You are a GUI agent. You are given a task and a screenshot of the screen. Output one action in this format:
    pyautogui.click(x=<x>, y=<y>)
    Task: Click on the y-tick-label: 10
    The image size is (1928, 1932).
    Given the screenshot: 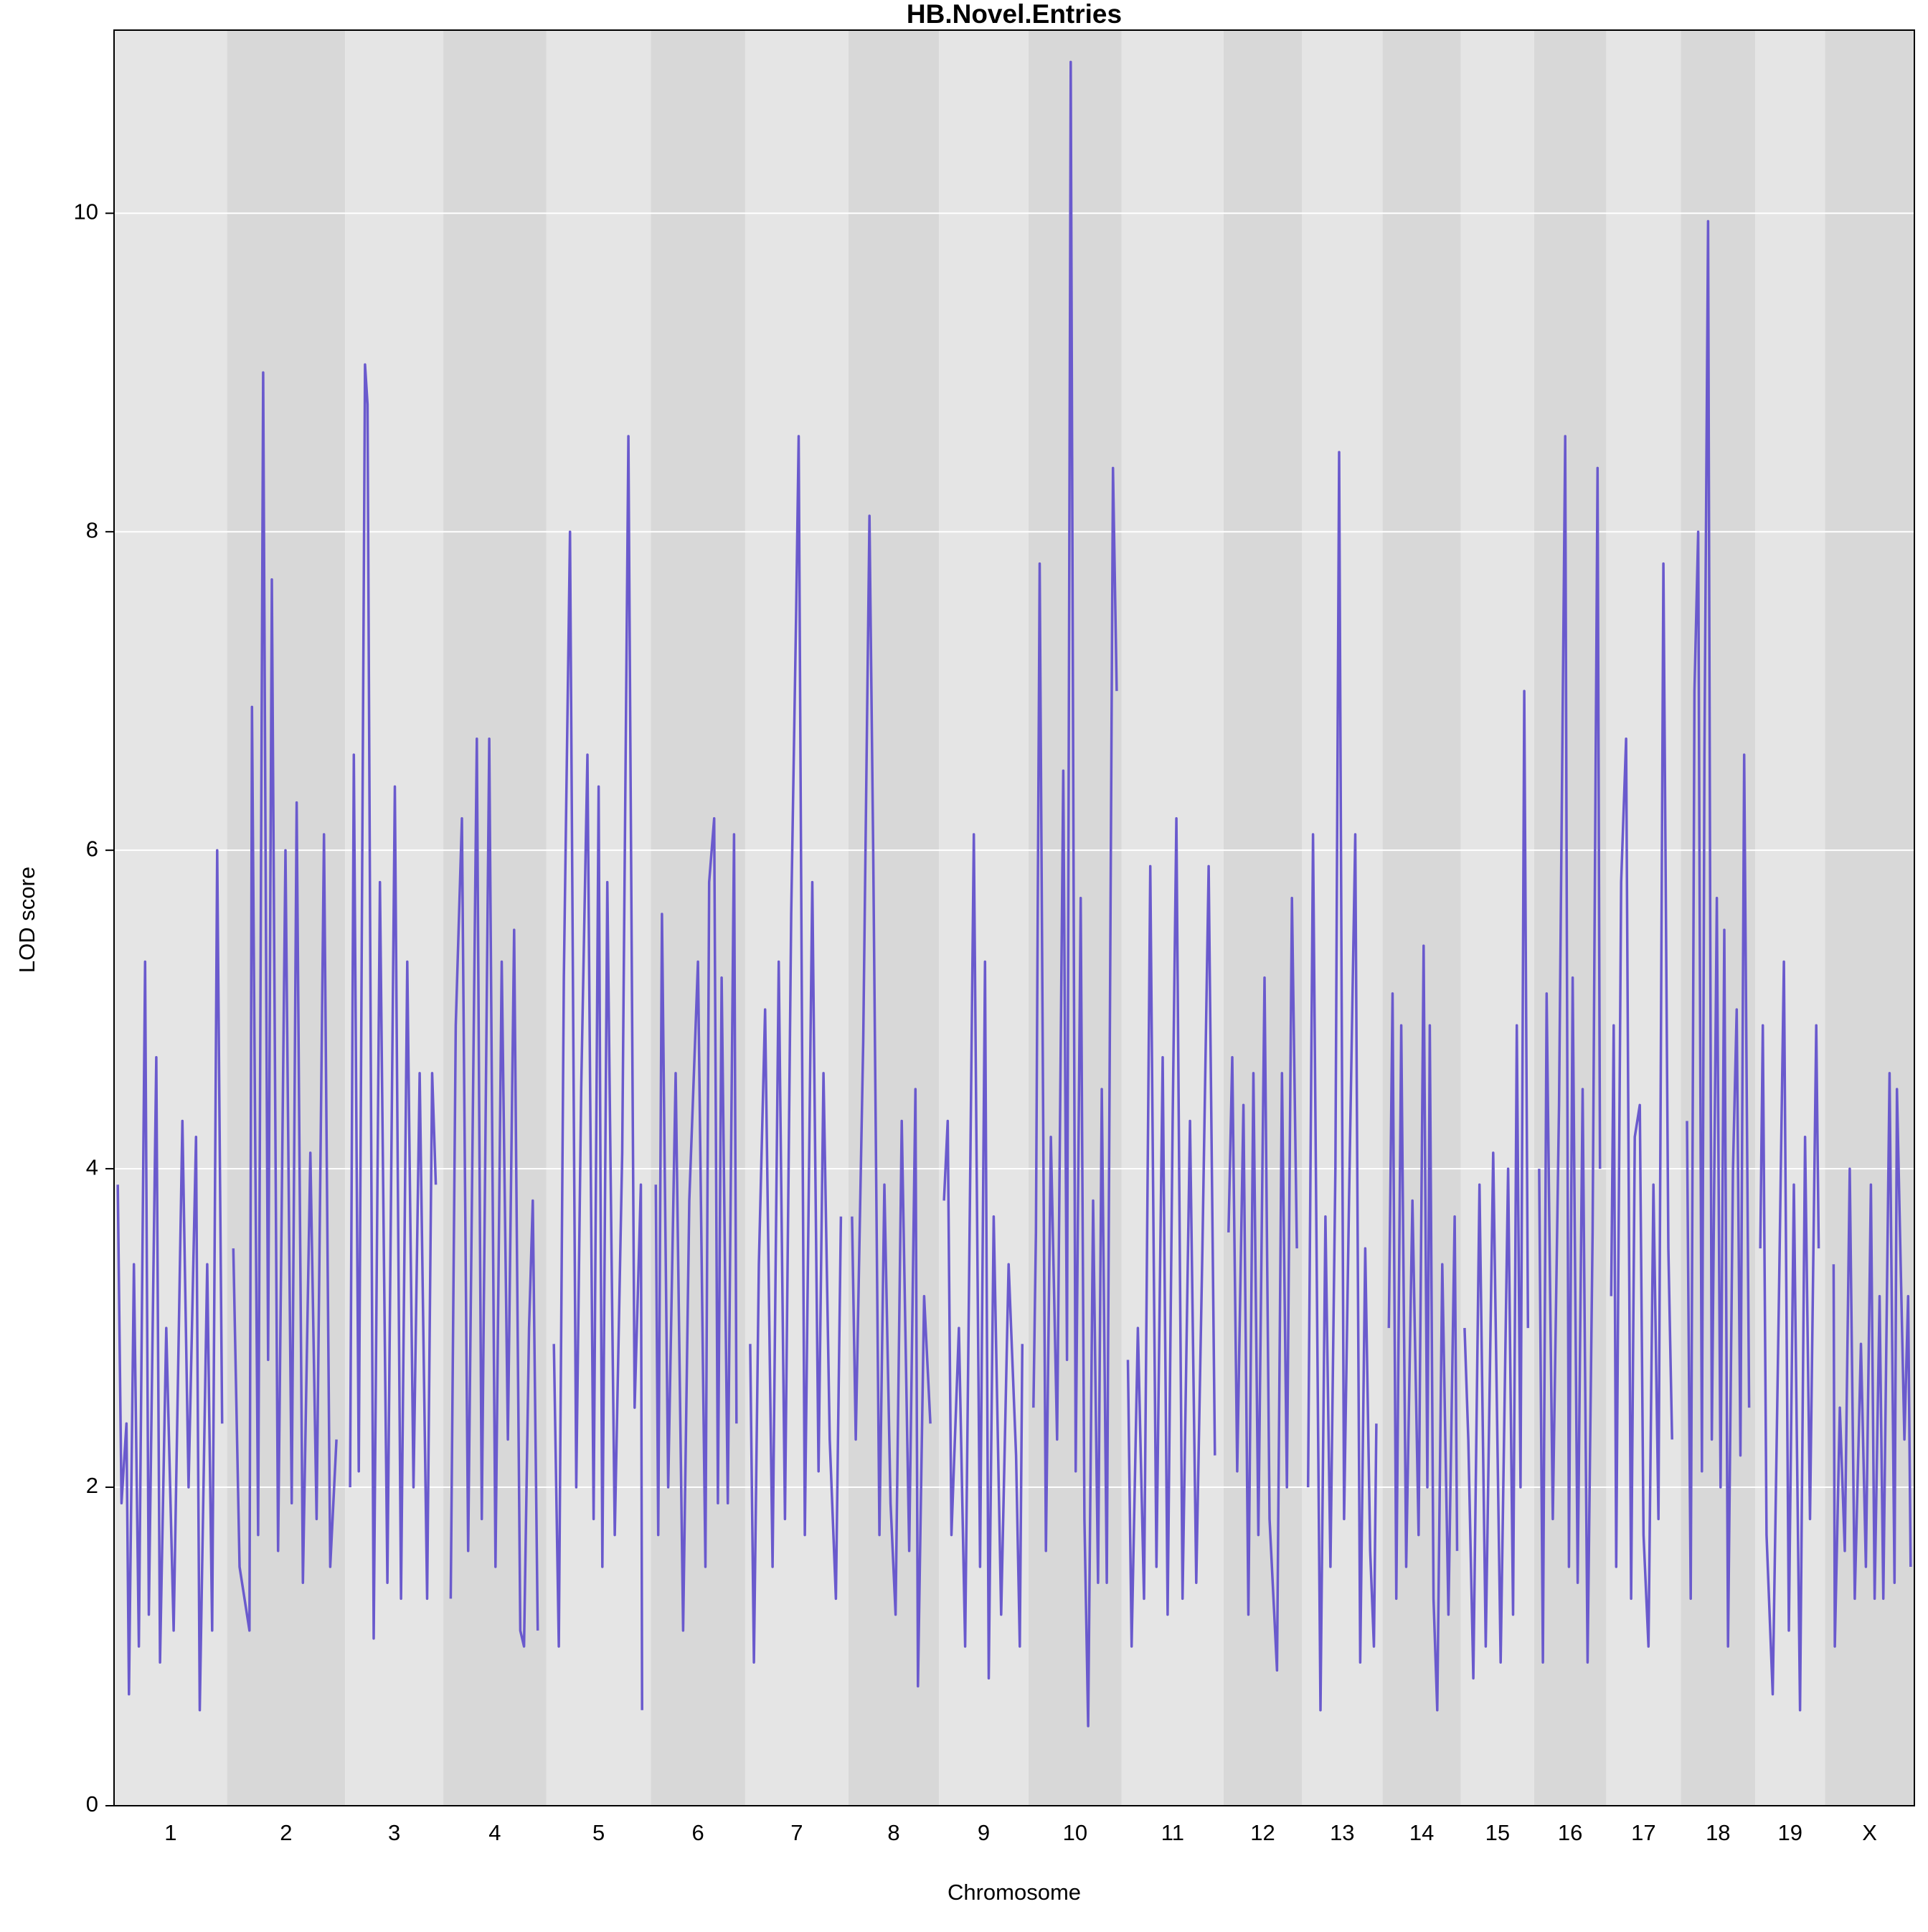 What is the action you would take?
    pyautogui.click(x=86, y=212)
    